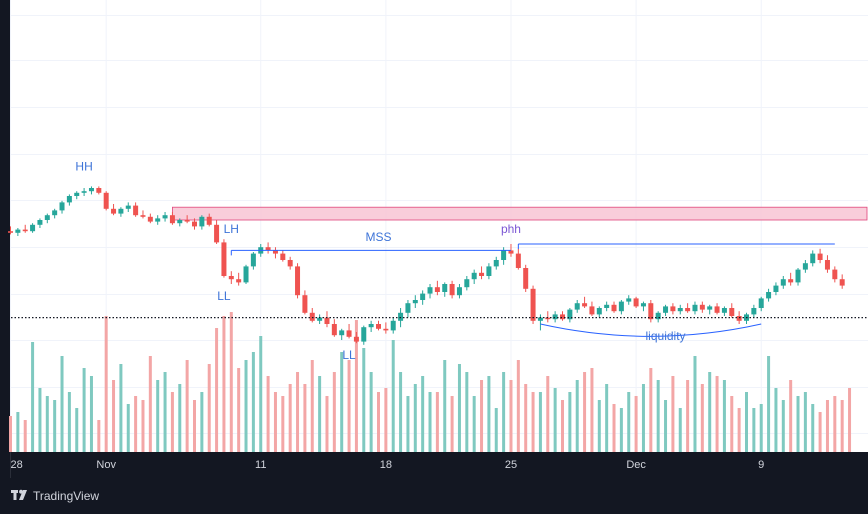 Image resolution: width=868 pixels, height=514 pixels. I want to click on annotation-label: liquidity, so click(666, 336).